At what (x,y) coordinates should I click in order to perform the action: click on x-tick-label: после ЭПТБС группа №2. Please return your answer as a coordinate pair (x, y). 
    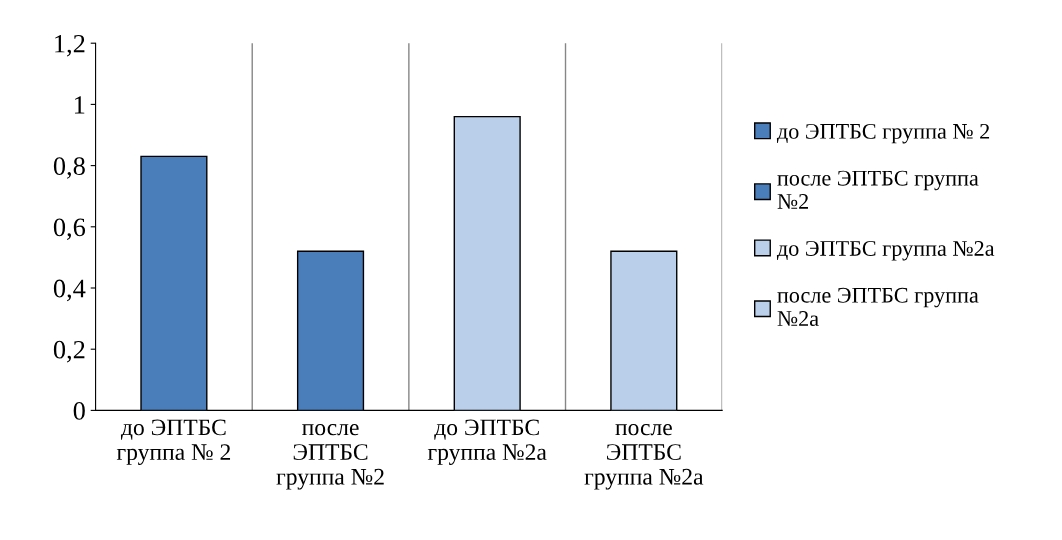
    Looking at the image, I should click on (330, 456).